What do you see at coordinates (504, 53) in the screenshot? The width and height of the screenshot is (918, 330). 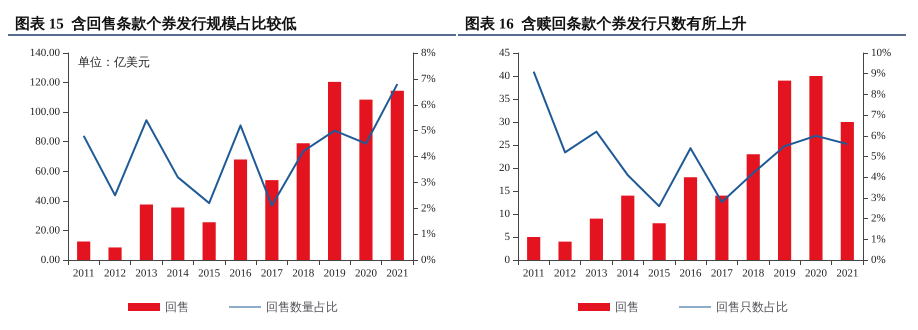 I see `y-tick-label: 45` at bounding box center [504, 53].